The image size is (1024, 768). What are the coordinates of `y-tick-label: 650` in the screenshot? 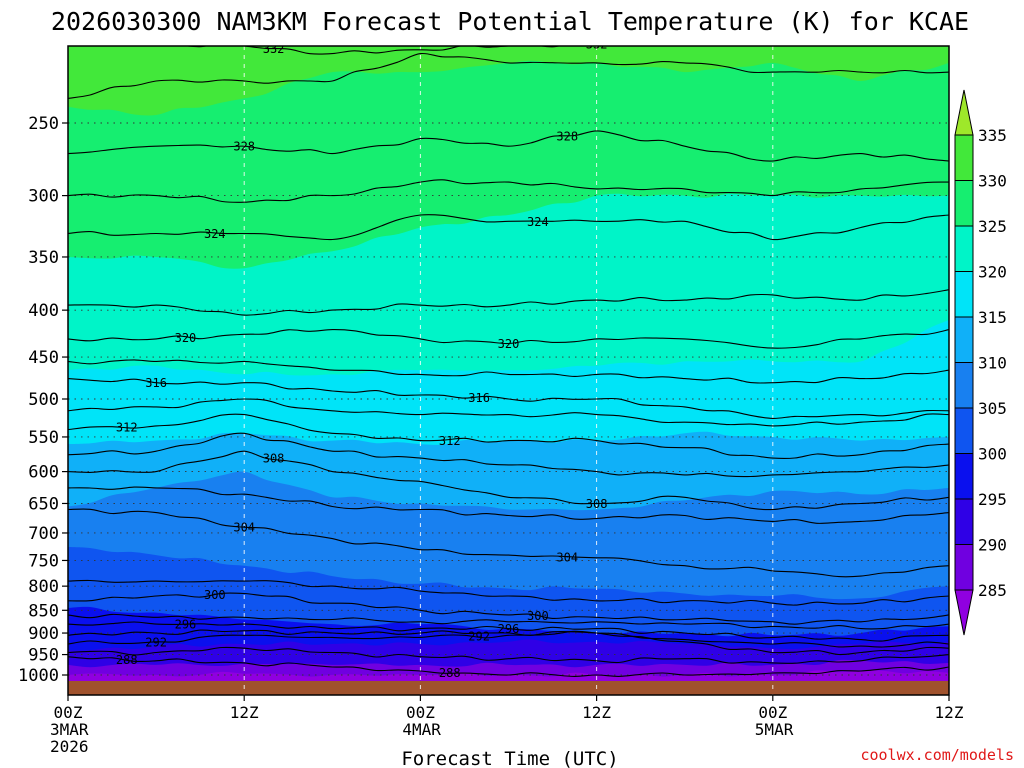 It's located at (43, 504).